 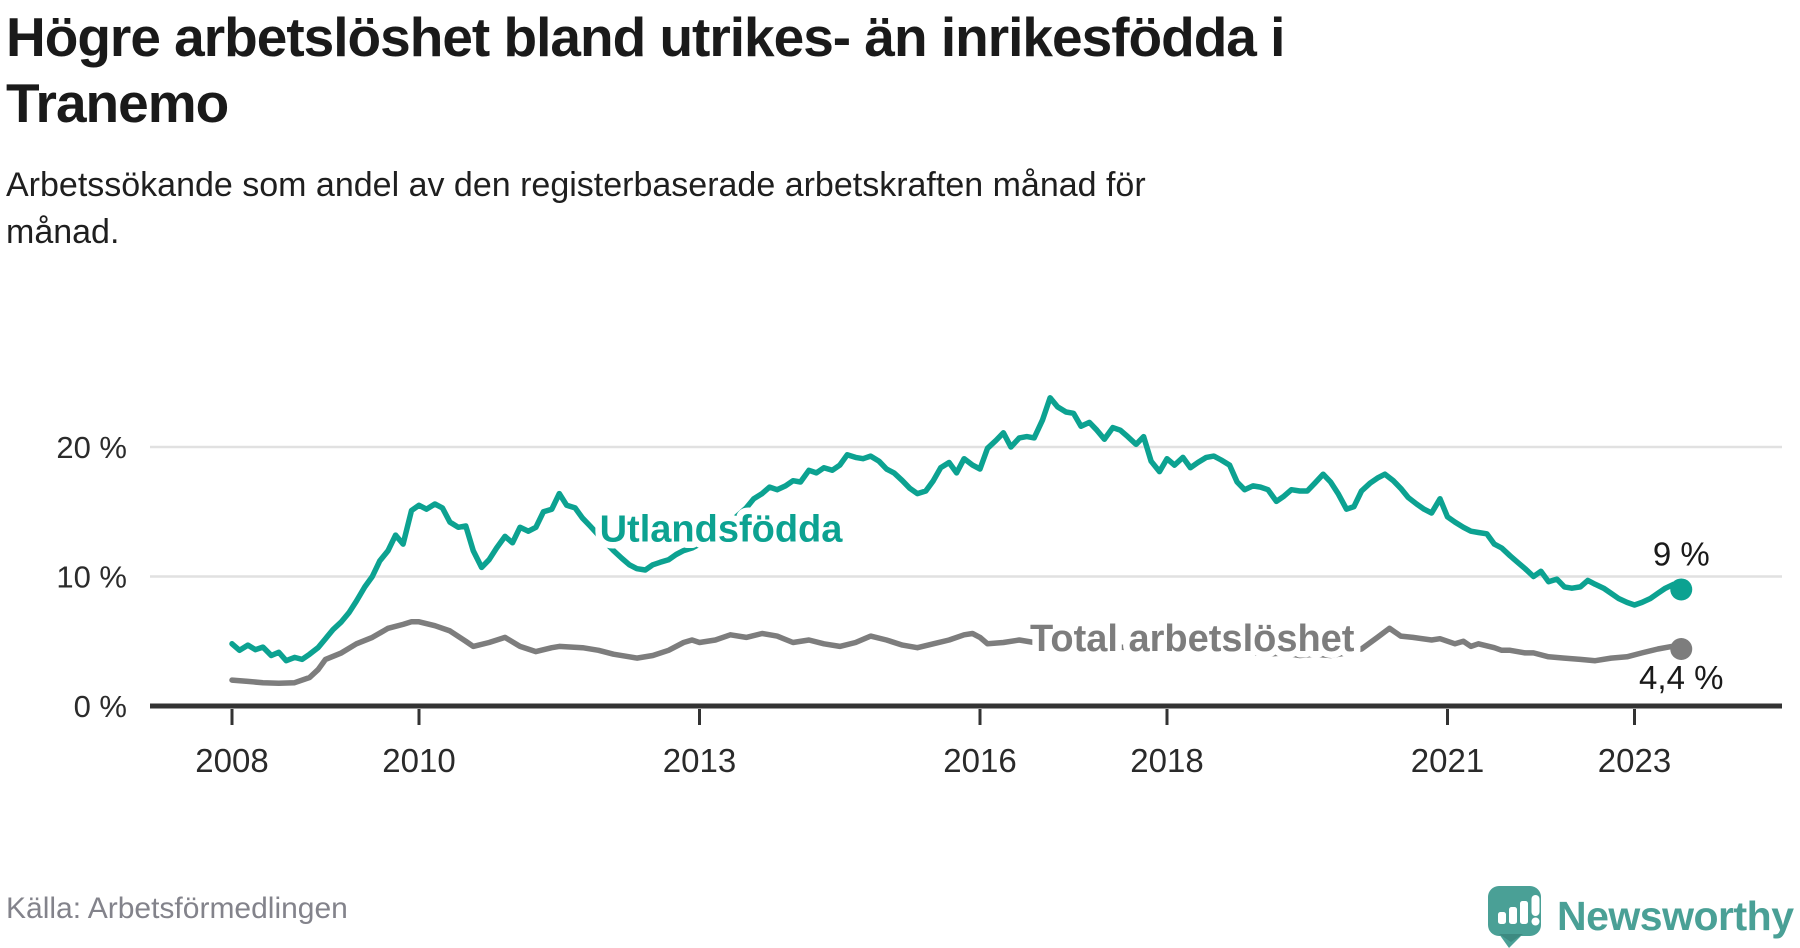 What do you see at coordinates (91, 577) in the screenshot?
I see `y-axis-label-10: 10 %` at bounding box center [91, 577].